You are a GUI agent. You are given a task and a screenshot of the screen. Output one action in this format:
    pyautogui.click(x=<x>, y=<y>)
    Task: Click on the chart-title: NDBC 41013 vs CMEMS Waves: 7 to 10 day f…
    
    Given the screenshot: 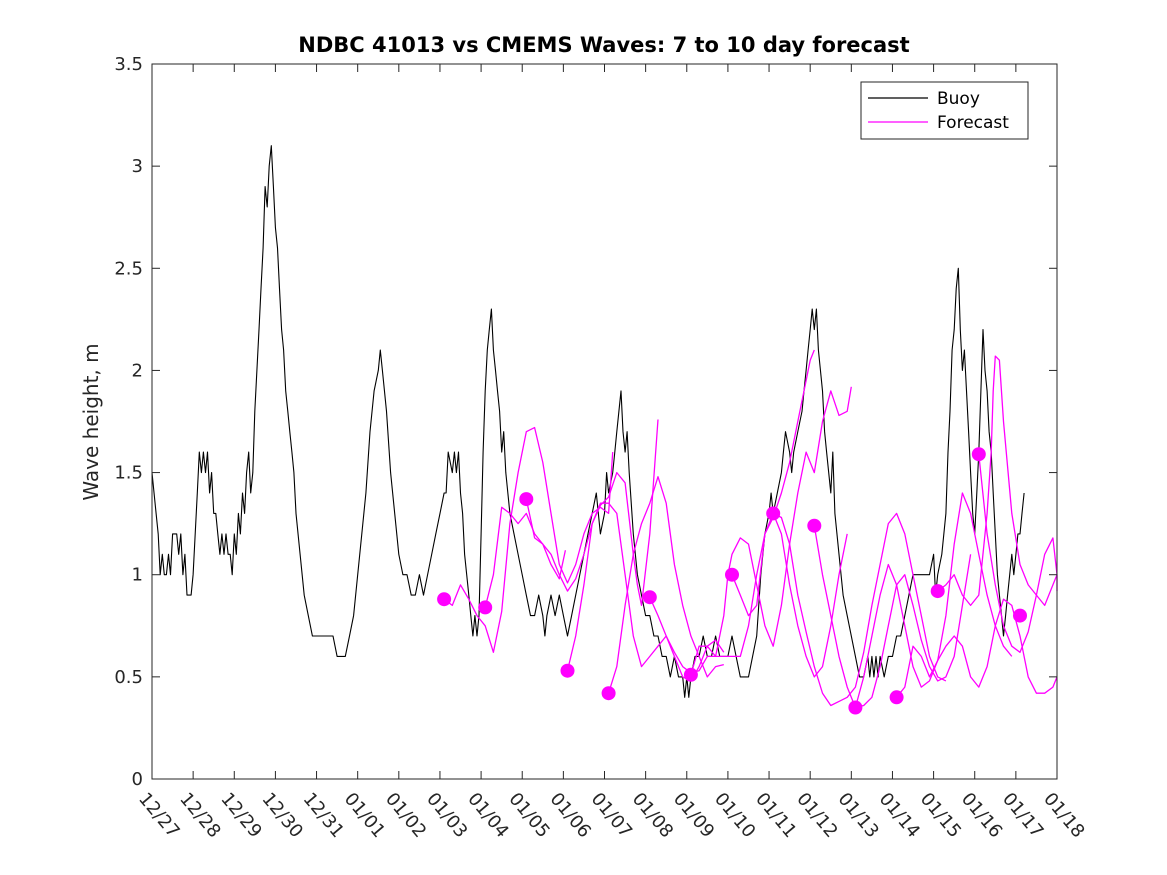 What is the action you would take?
    pyautogui.click(x=603, y=45)
    